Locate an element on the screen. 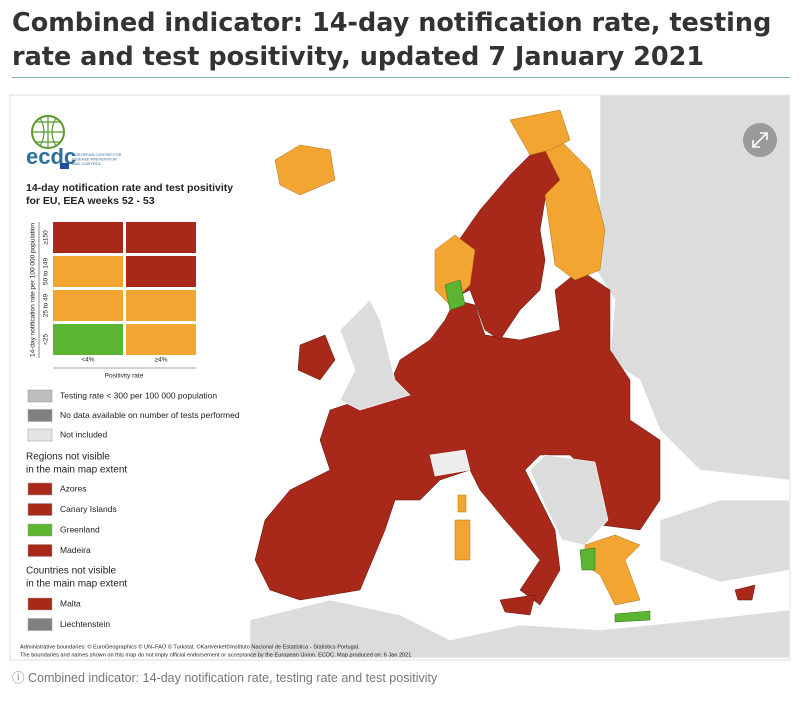 This screenshot has height=708, width=800. logo-subtitle: EUROPEAN CENTRE FOR is located at coordinates (97, 154).